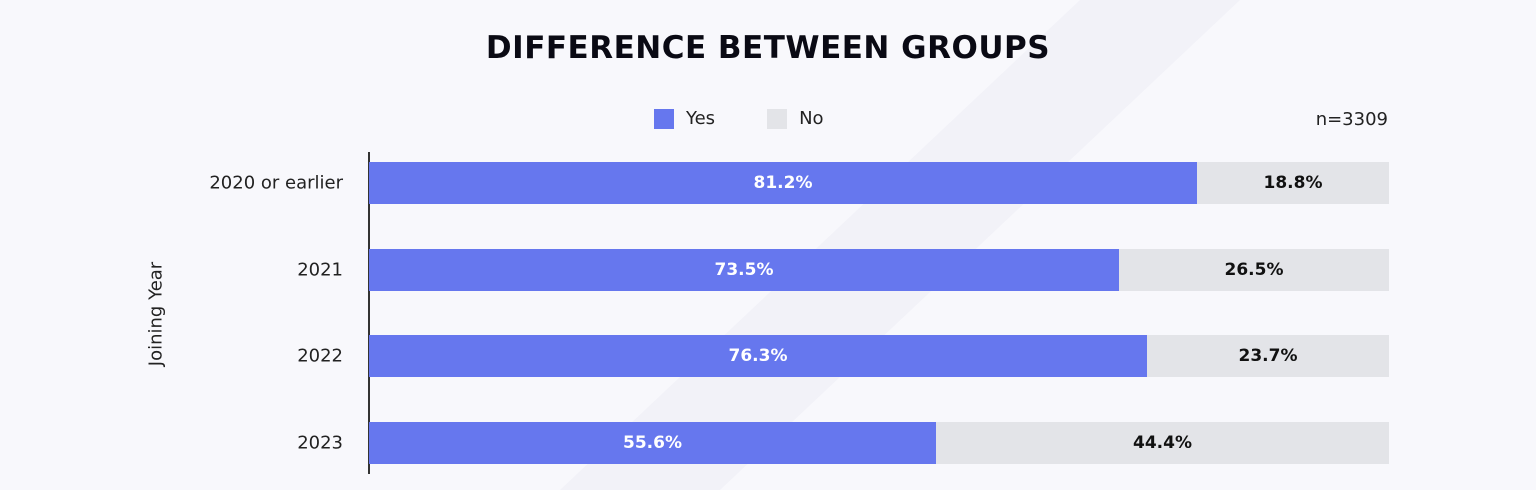 Image resolution: width=1536 pixels, height=490 pixels. I want to click on category-label: 2023, so click(320, 442).